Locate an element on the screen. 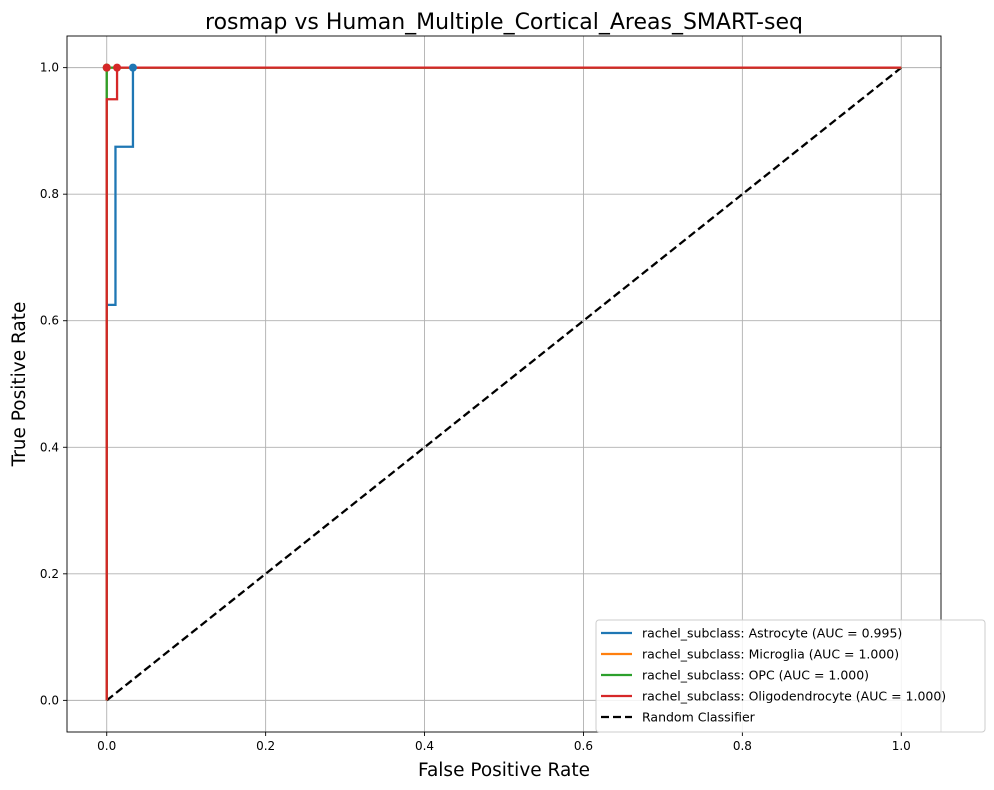  legend-label: rachel_subclass: OPC (AUC = 1.000) is located at coordinates (755, 675).